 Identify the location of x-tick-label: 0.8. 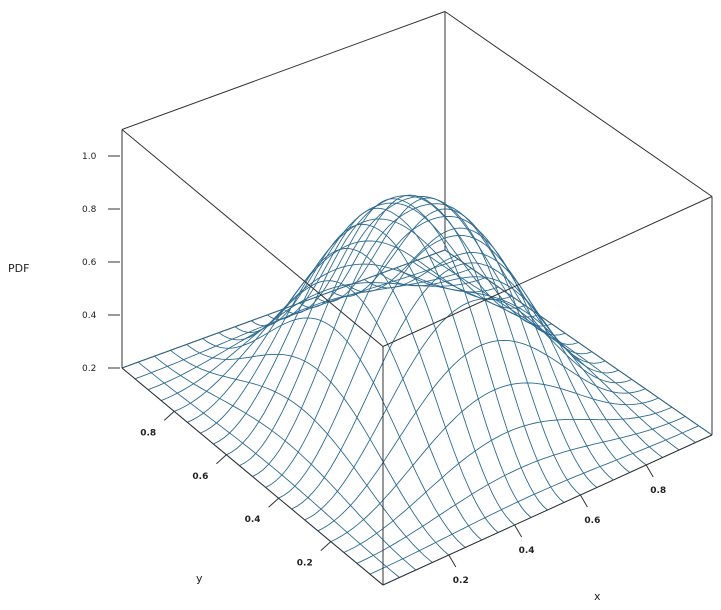
(658, 491).